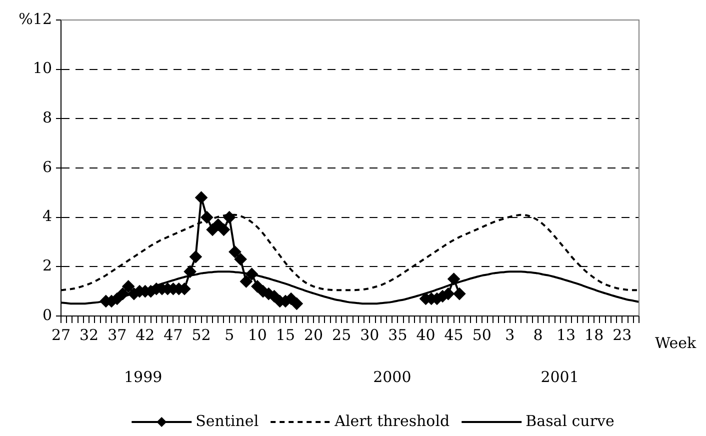 The width and height of the screenshot is (706, 436). What do you see at coordinates (314, 335) in the screenshot?
I see `x-tick-label: 20` at bounding box center [314, 335].